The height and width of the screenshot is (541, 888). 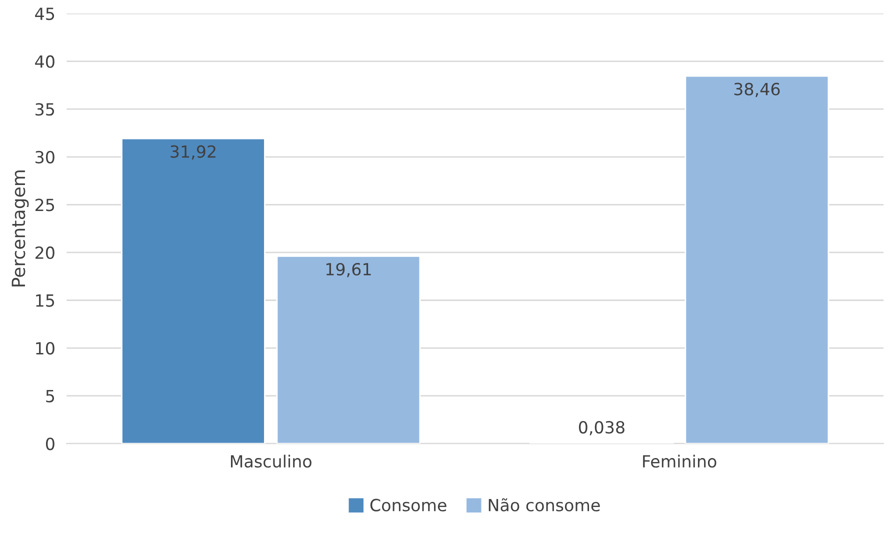 What do you see at coordinates (50, 444) in the screenshot?
I see `y-tick-label: 0` at bounding box center [50, 444].